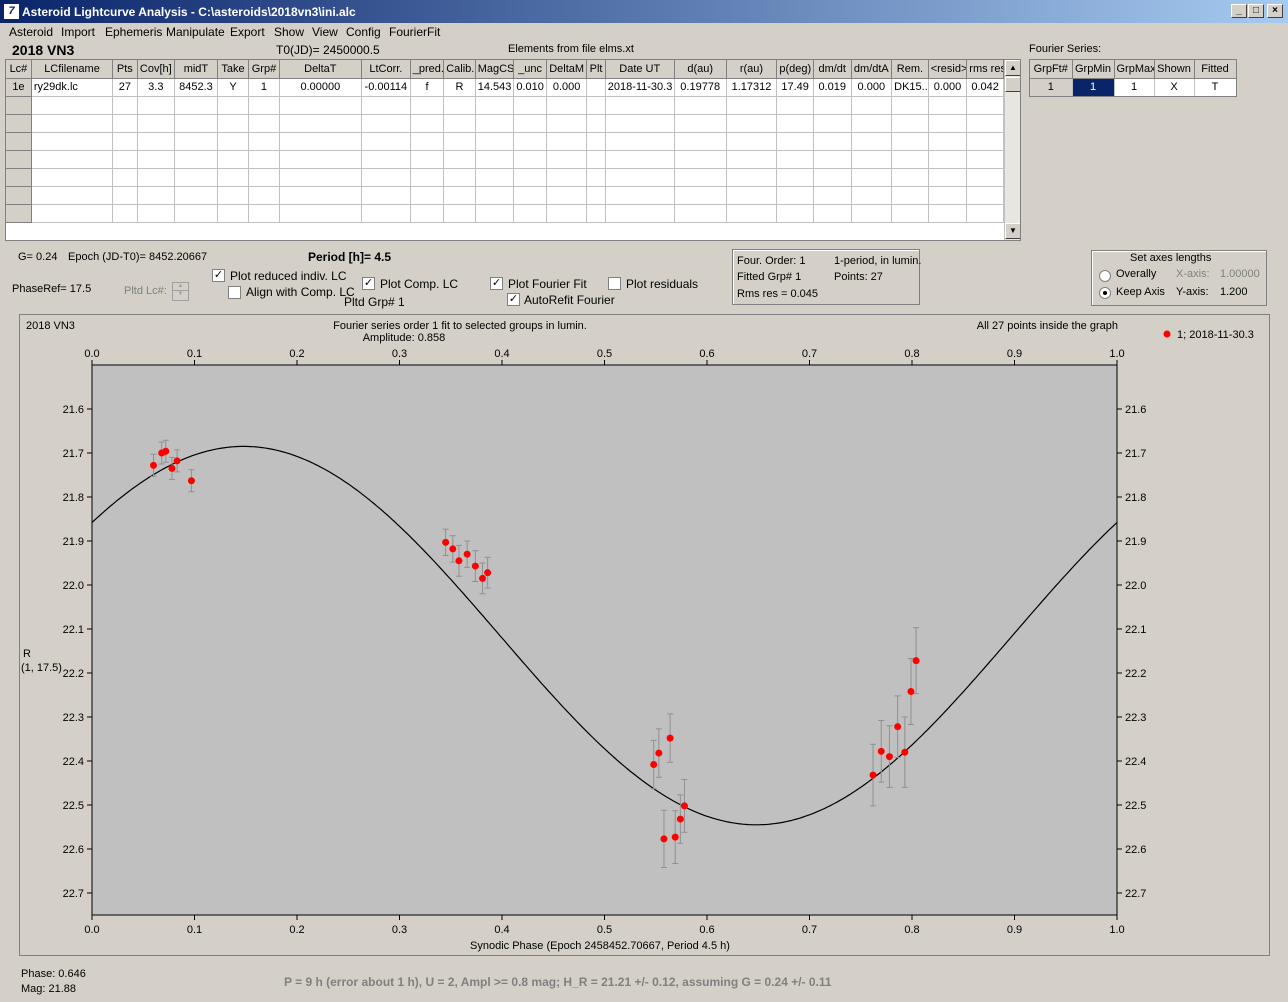 The height and width of the screenshot is (1002, 1288). What do you see at coordinates (985, 69) in the screenshot?
I see `column-header: rms res` at bounding box center [985, 69].